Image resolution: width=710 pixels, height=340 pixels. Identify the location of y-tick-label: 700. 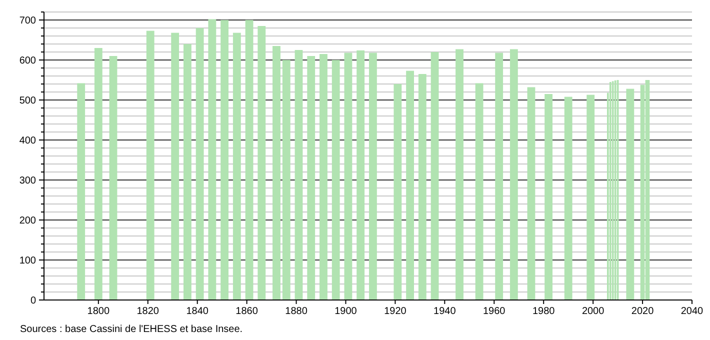
(27, 21).